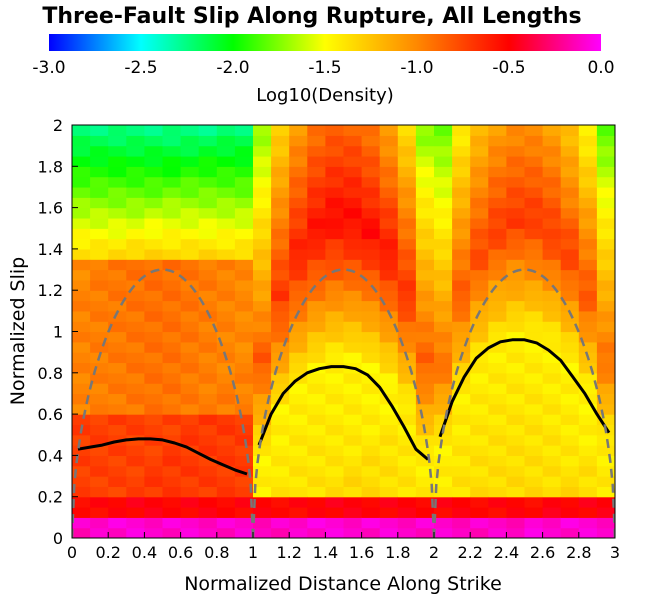 The height and width of the screenshot is (600, 650). What do you see at coordinates (615, 552) in the screenshot?
I see `x-tick-label: 3` at bounding box center [615, 552].